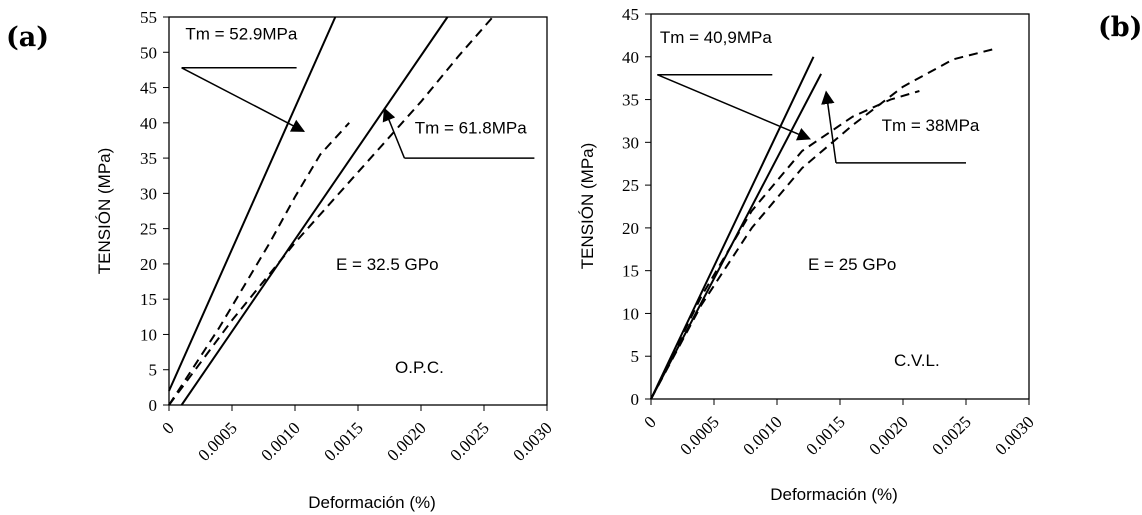 Image resolution: width=1142 pixels, height=515 pixels. What do you see at coordinates (635, 356) in the screenshot?
I see `chart-b-y-tick-label: 5` at bounding box center [635, 356].